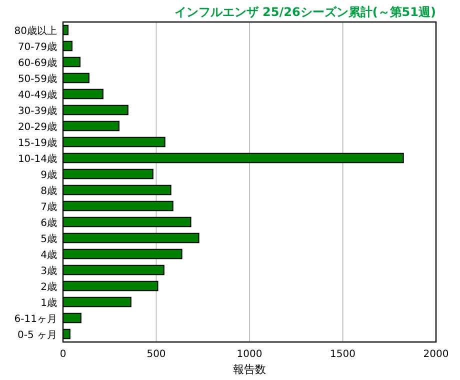 The height and width of the screenshot is (380, 460). What do you see at coordinates (249, 369) in the screenshot?
I see `x-axis-title: 報告数` at bounding box center [249, 369].